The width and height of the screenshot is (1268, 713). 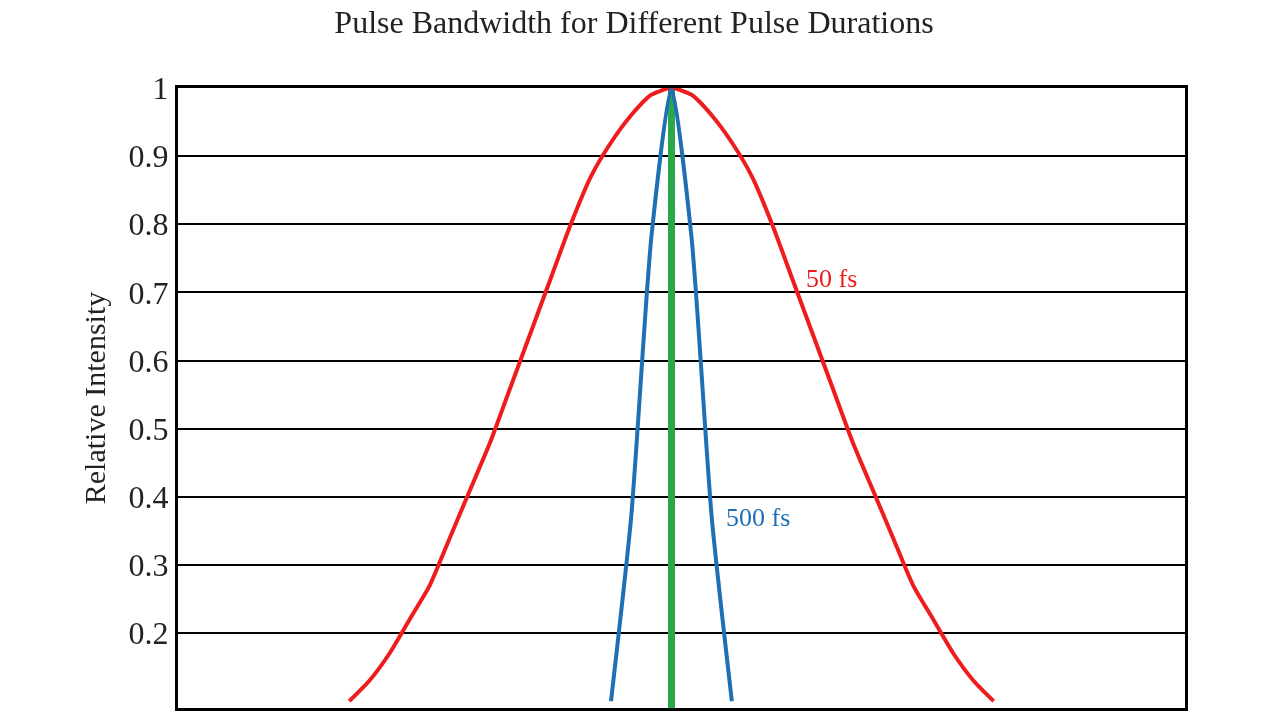 What do you see at coordinates (634, 22) in the screenshot?
I see `chart-title: Pulse Bandwidth for Different Pulse Durations` at bounding box center [634, 22].